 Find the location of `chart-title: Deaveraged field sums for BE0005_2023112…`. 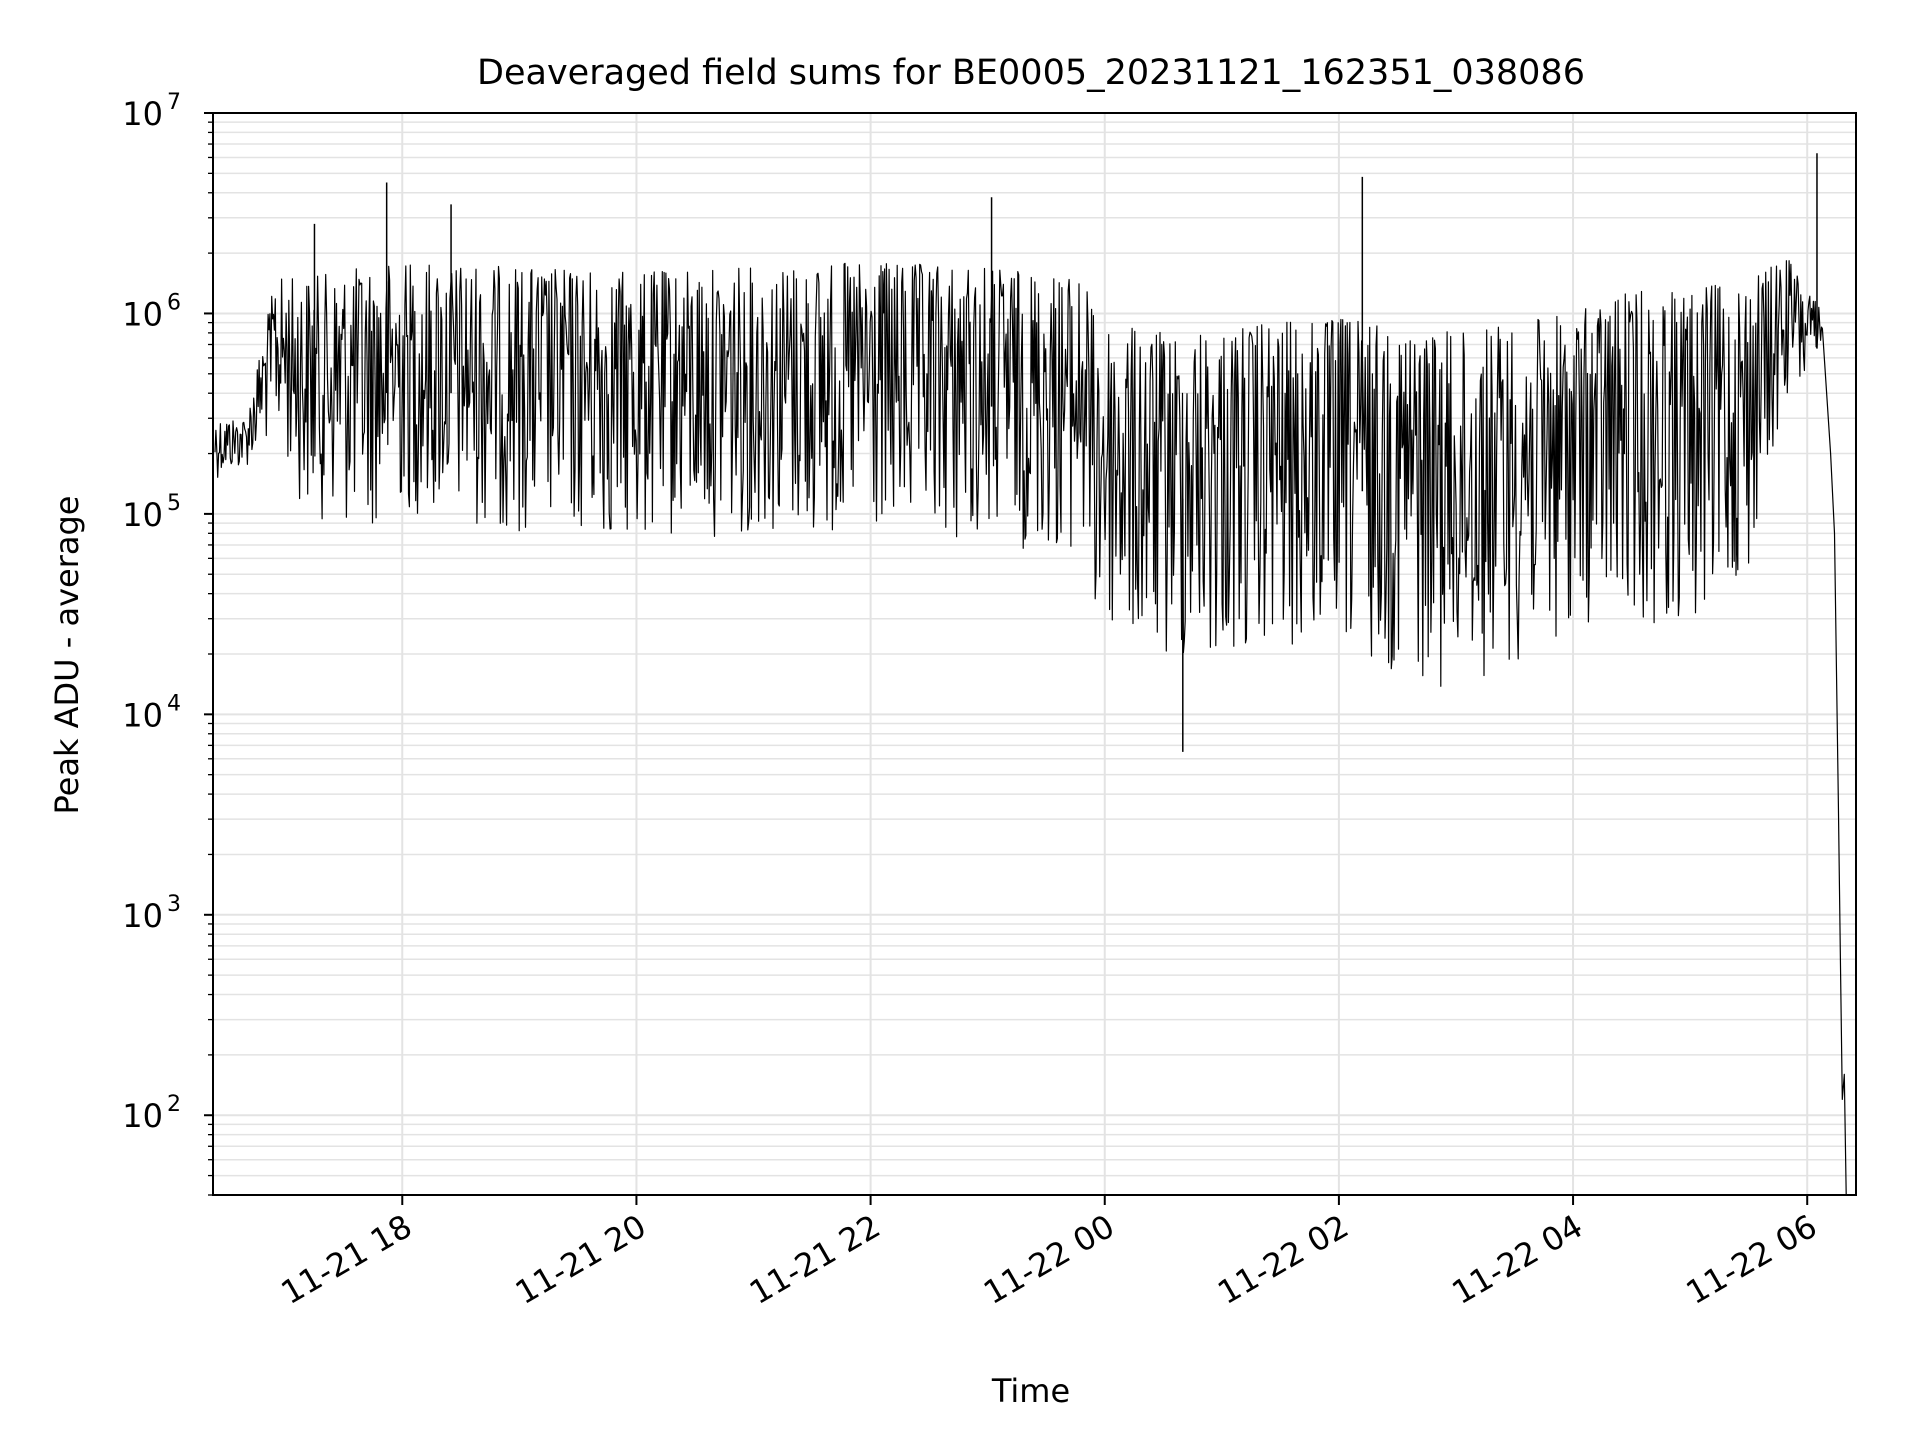

chart-title: Deaveraged field sums for BE0005_2023112… is located at coordinates (1031, 73).